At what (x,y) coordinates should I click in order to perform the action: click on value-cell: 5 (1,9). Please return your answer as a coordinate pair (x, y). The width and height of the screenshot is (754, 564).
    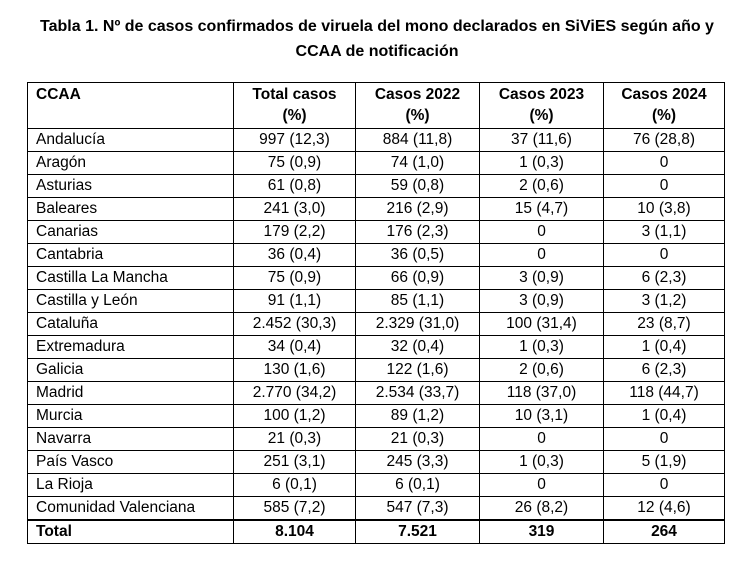
    Looking at the image, I should click on (664, 462).